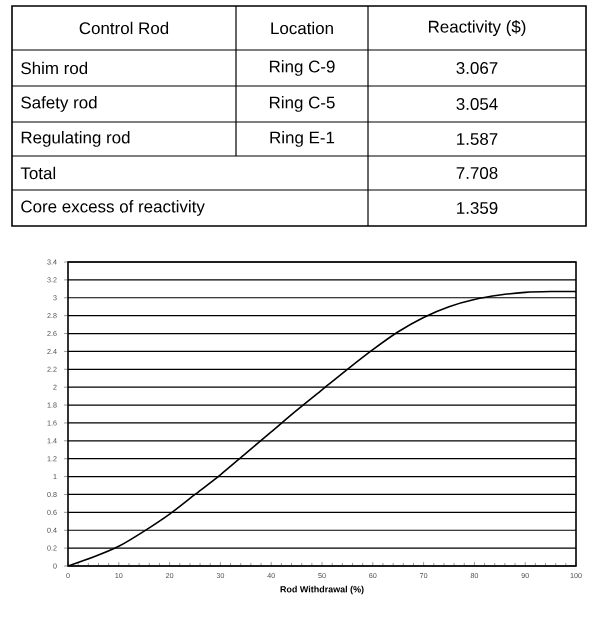 Image resolution: width=602 pixels, height=622 pixels. Describe the element at coordinates (477, 104) in the screenshot. I see `text: 3.054` at that location.